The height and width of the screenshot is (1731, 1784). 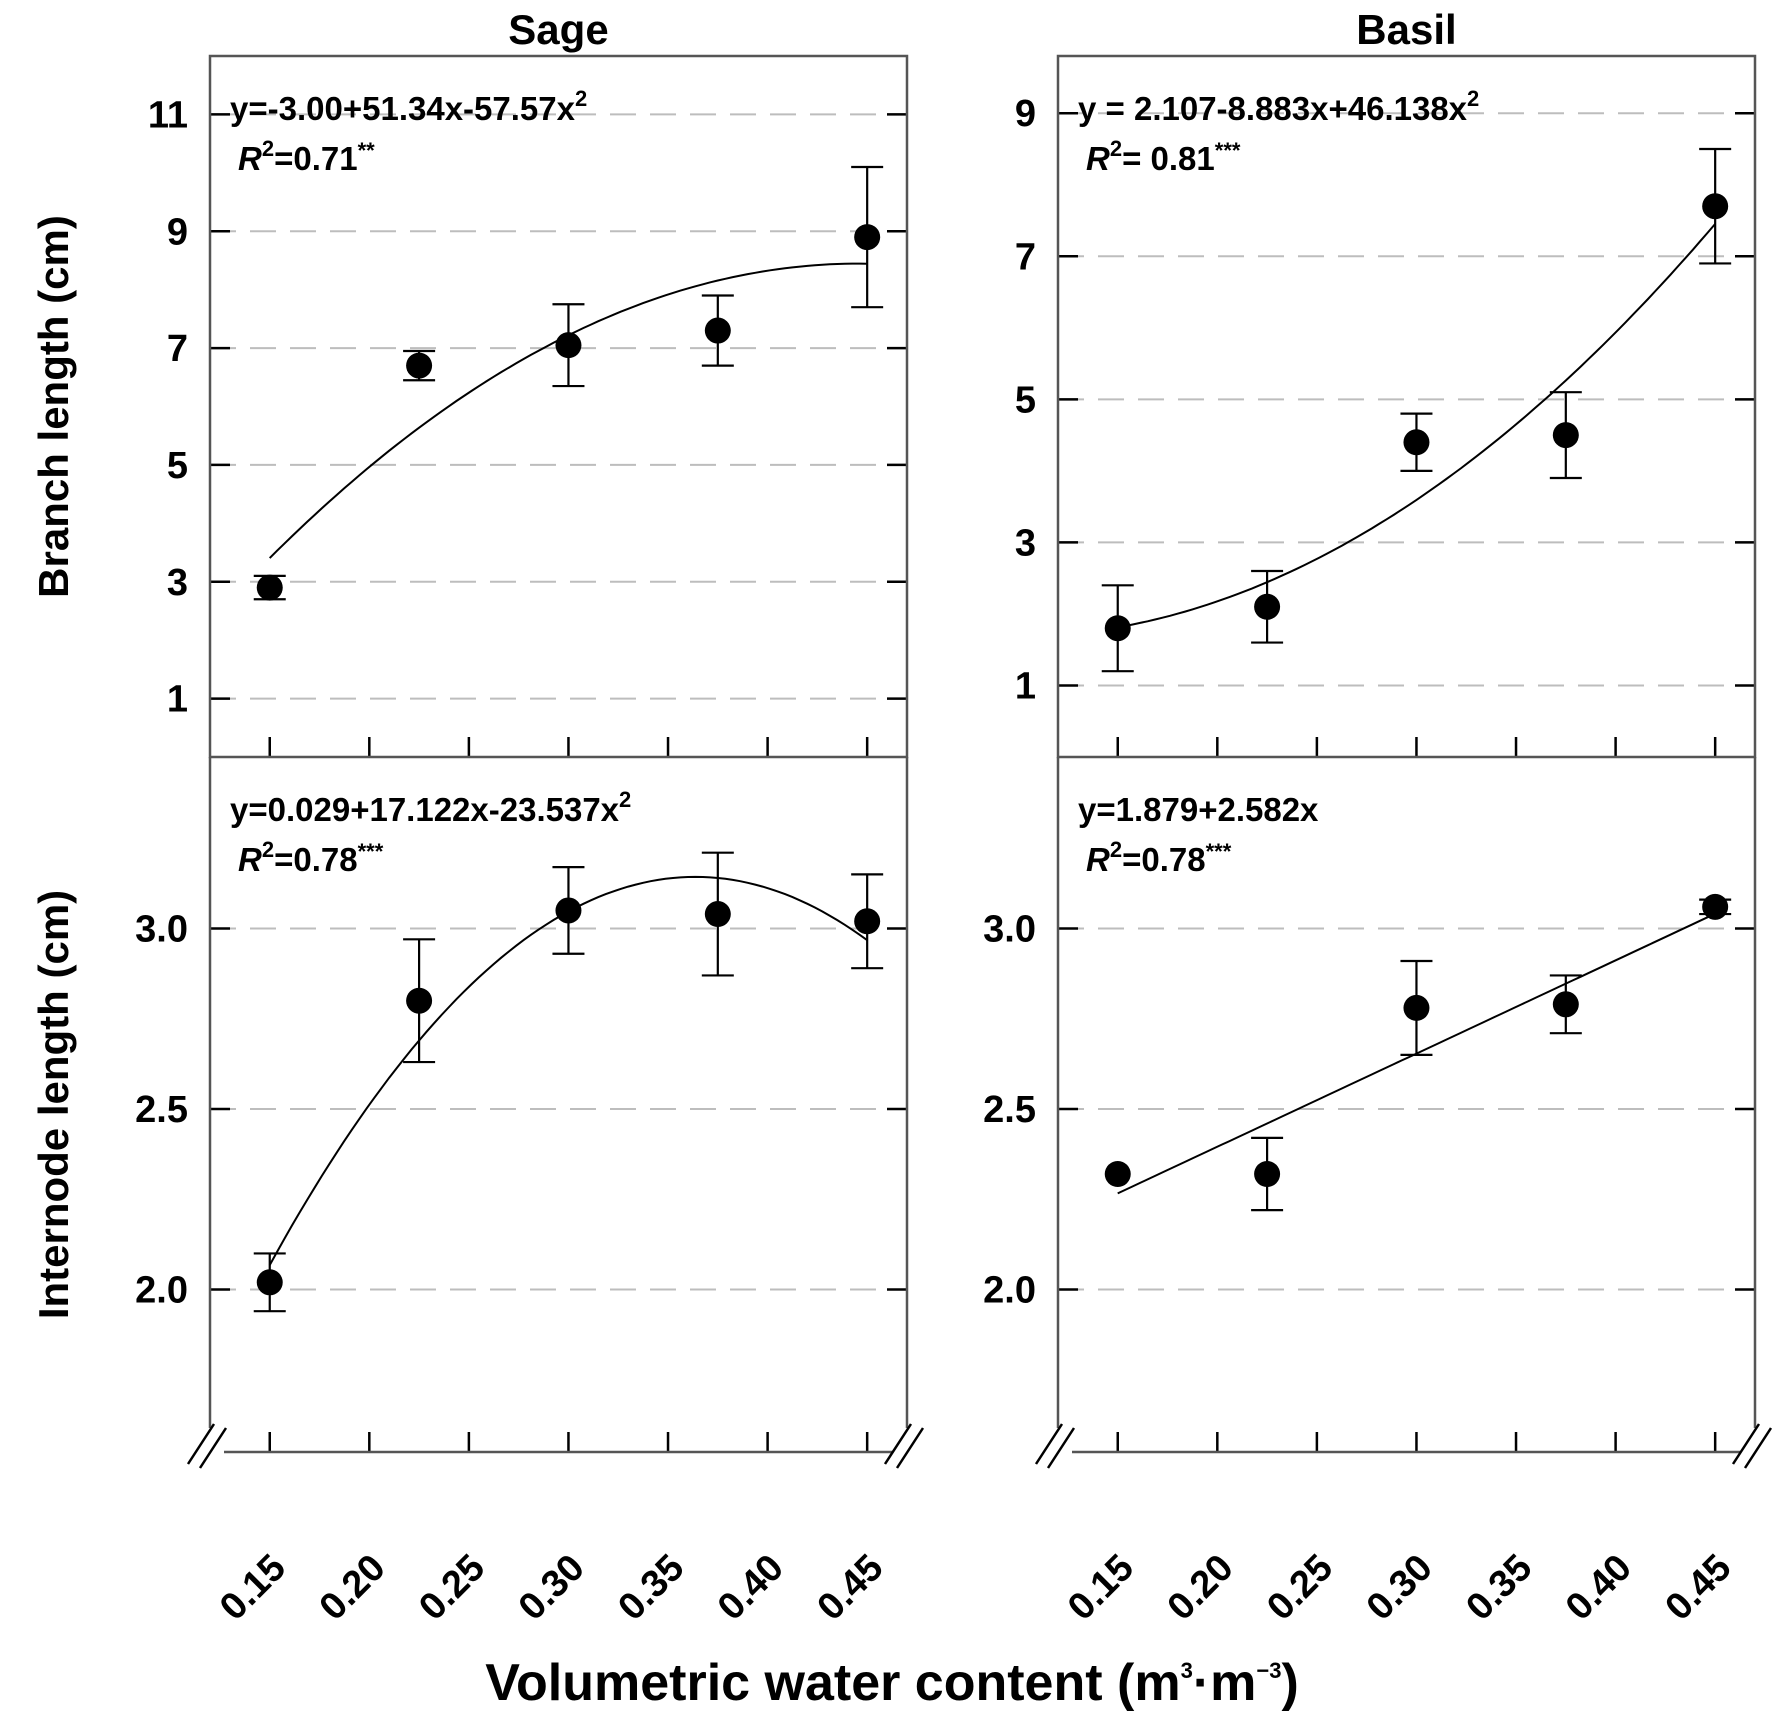 What do you see at coordinates (1187, 1670) in the screenshot?
I see `x-axis-label-exp1: 3` at bounding box center [1187, 1670].